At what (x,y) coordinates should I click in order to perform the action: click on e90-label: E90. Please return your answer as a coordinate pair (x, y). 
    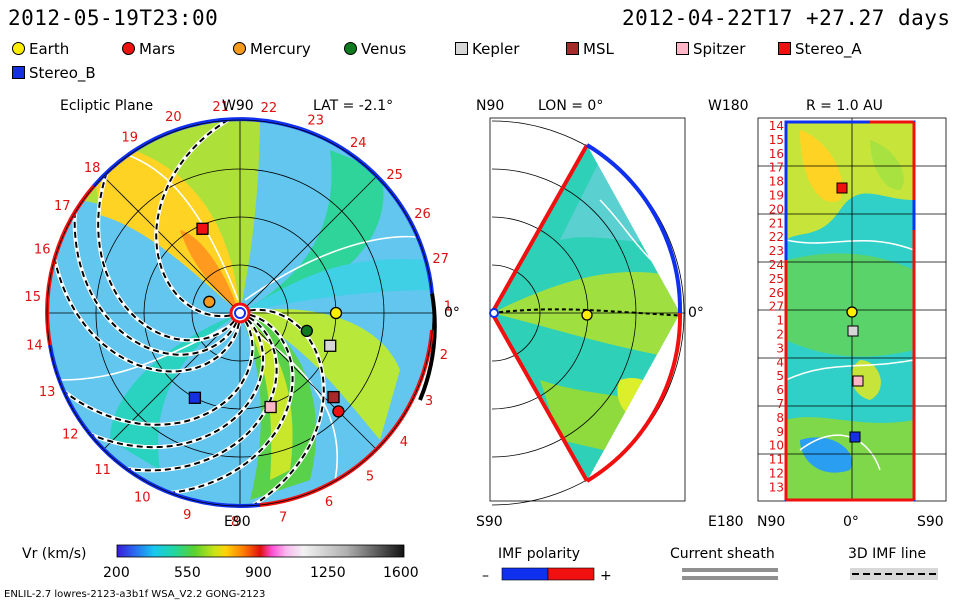
    Looking at the image, I should click on (237, 522).